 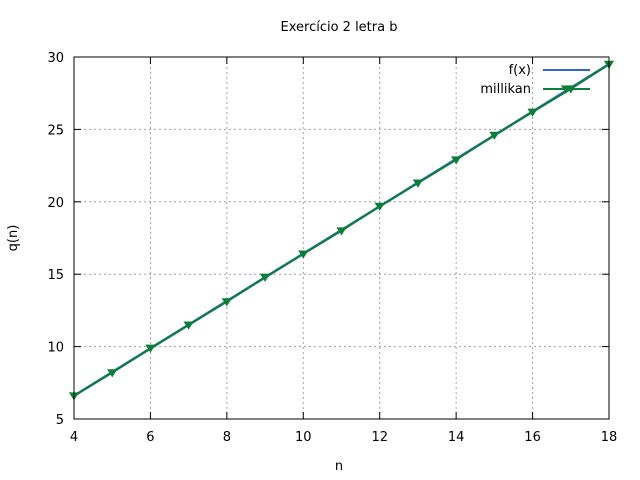 I want to click on x-tick-label: 10, so click(x=303, y=437).